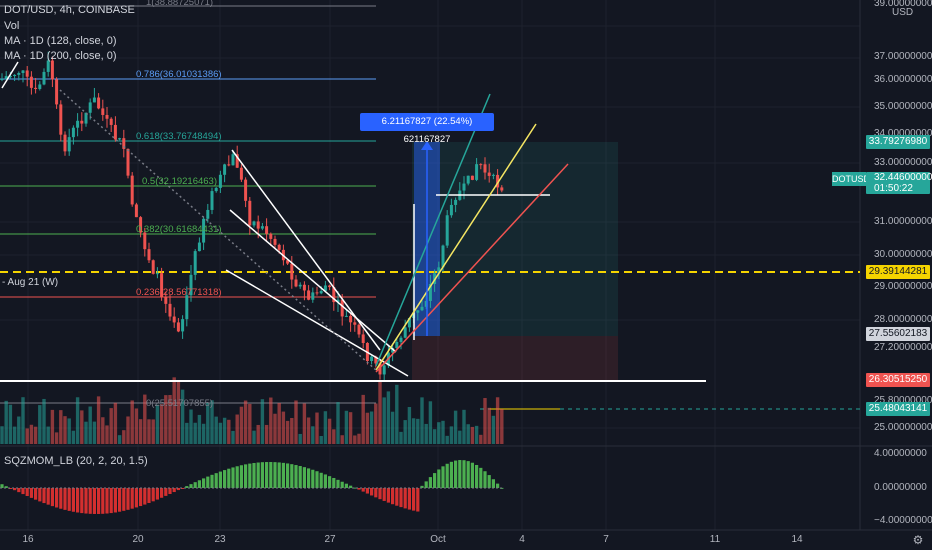  Describe the element at coordinates (903, 106) in the screenshot. I see `price-tick: 35.00000000` at that location.